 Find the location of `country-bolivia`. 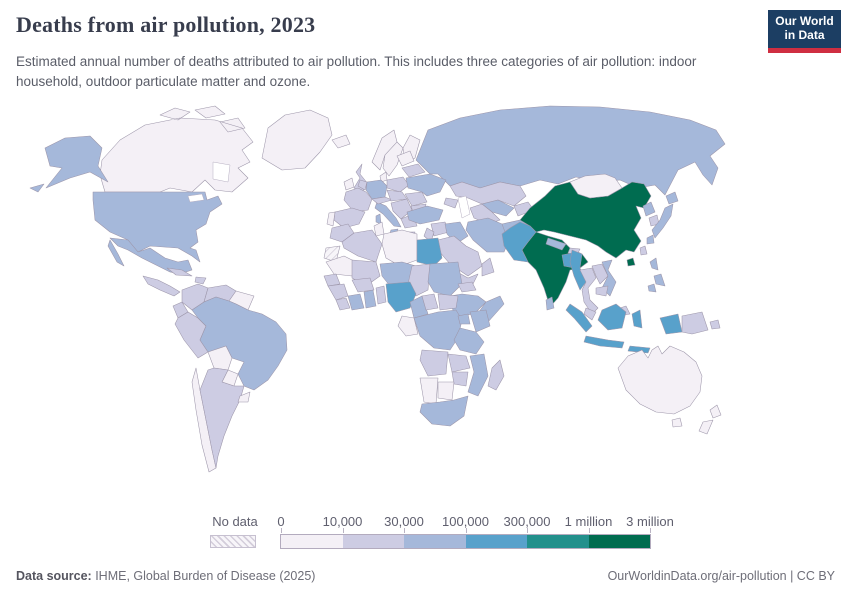

country-bolivia is located at coordinates (220, 358).